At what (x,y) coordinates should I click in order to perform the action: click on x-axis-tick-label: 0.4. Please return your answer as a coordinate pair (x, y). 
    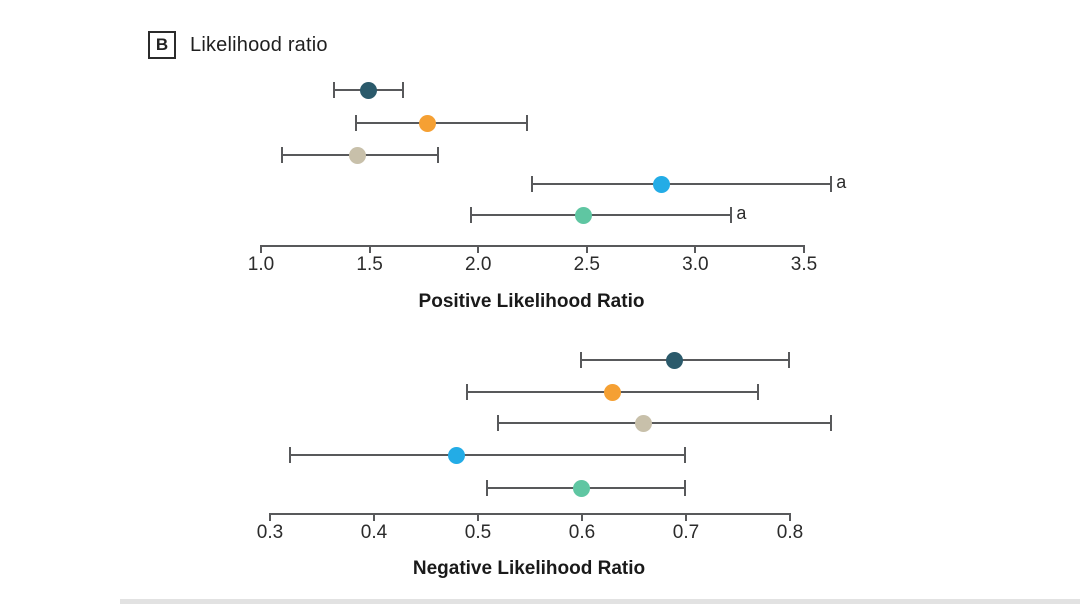
    Looking at the image, I should click on (374, 532).